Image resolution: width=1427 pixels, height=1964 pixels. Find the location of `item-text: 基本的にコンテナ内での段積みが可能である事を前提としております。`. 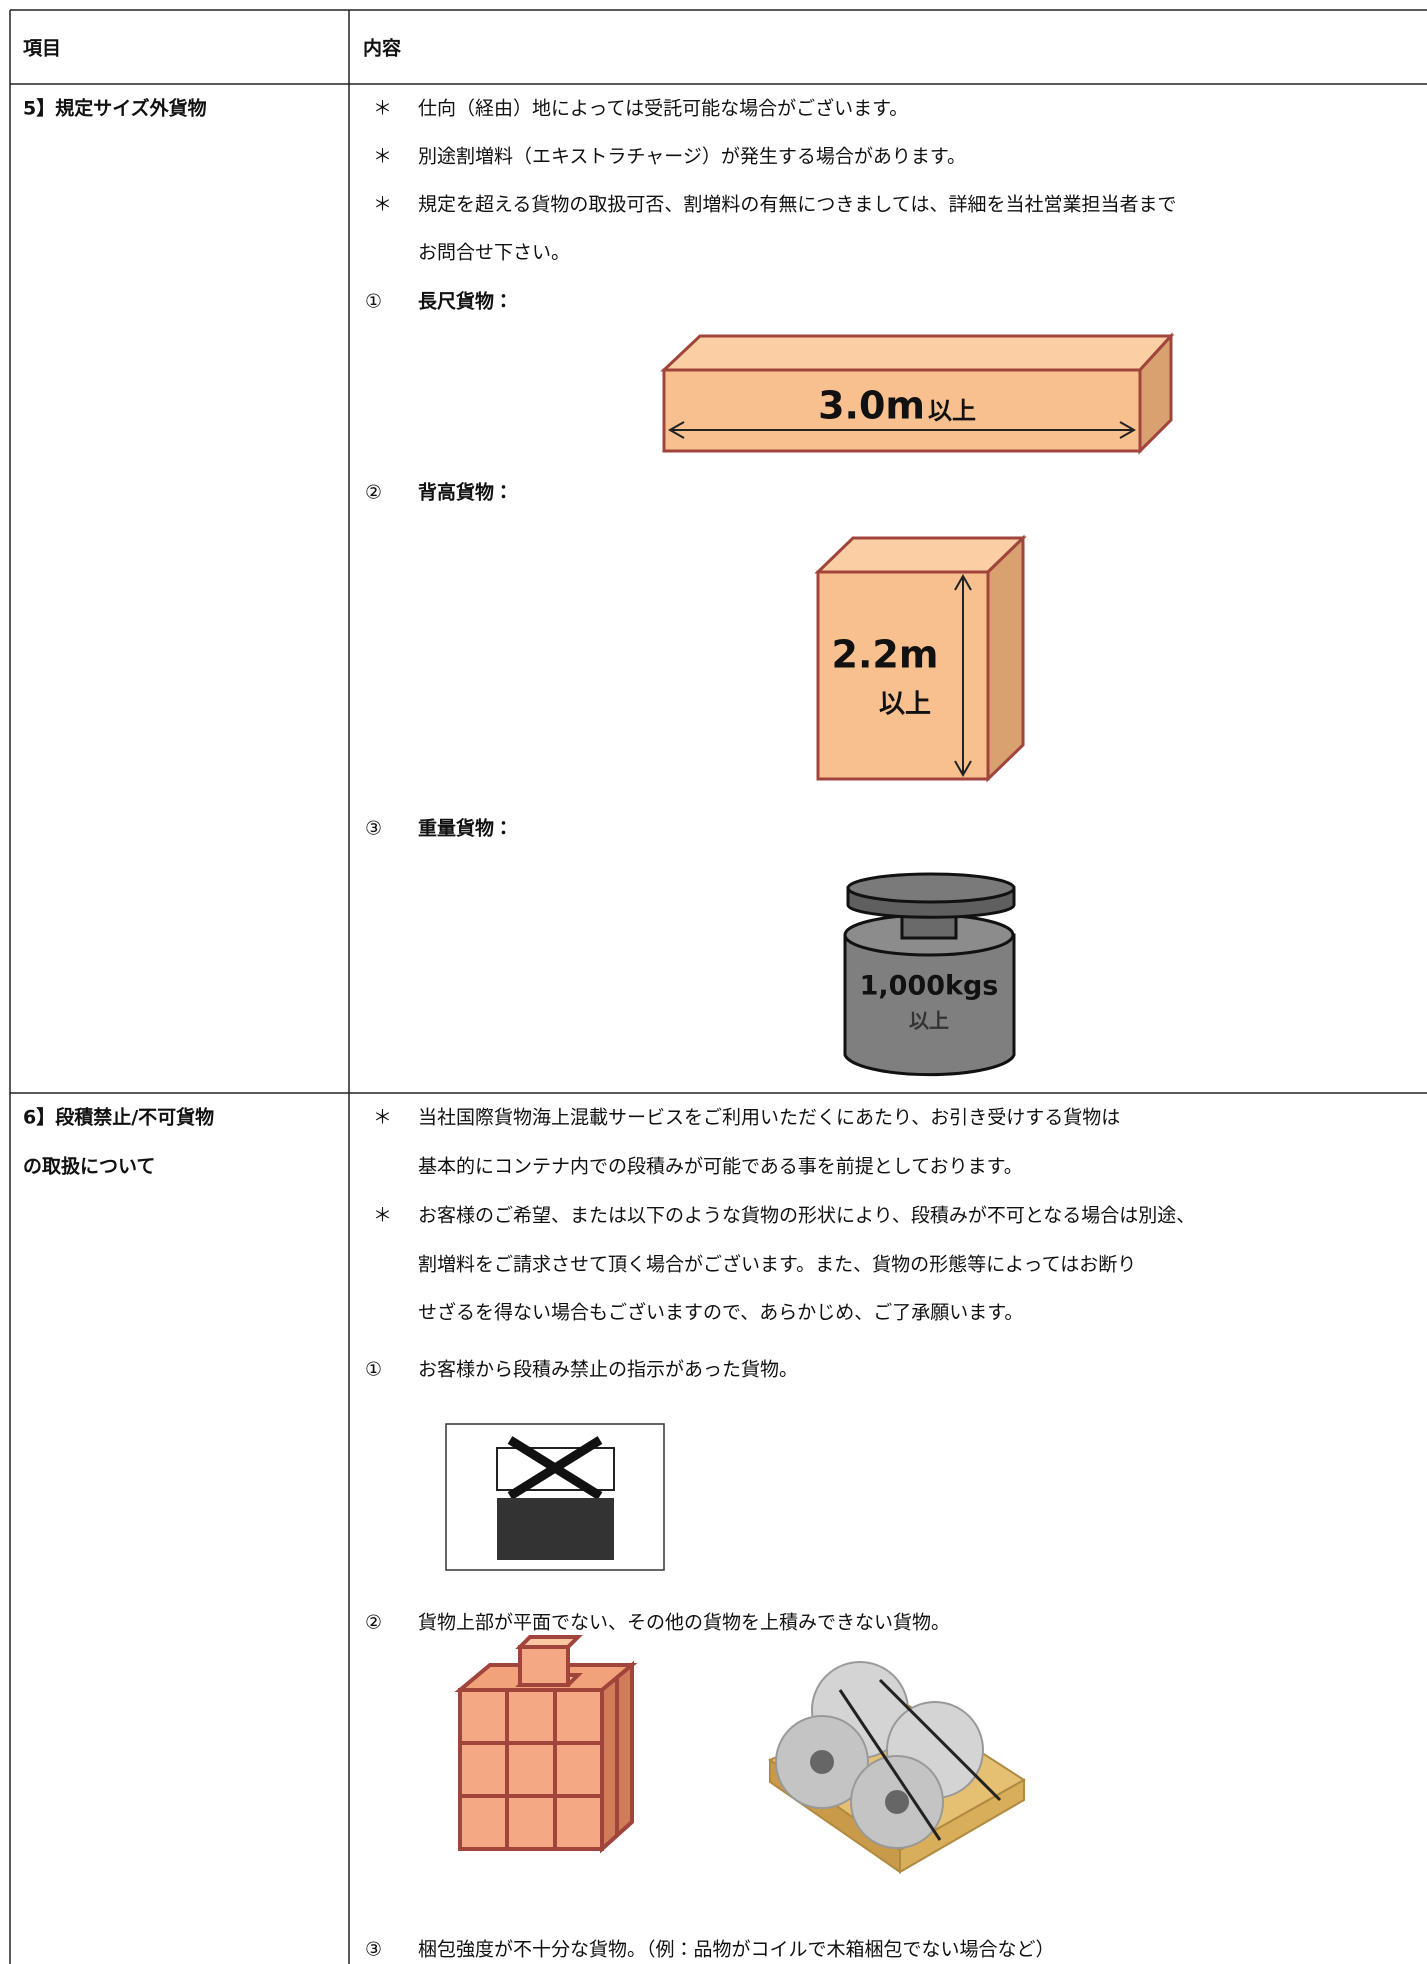

item-text: 基本的にコンテナ内での段積みが可能である事を前提としております。 is located at coordinates (720, 1167).